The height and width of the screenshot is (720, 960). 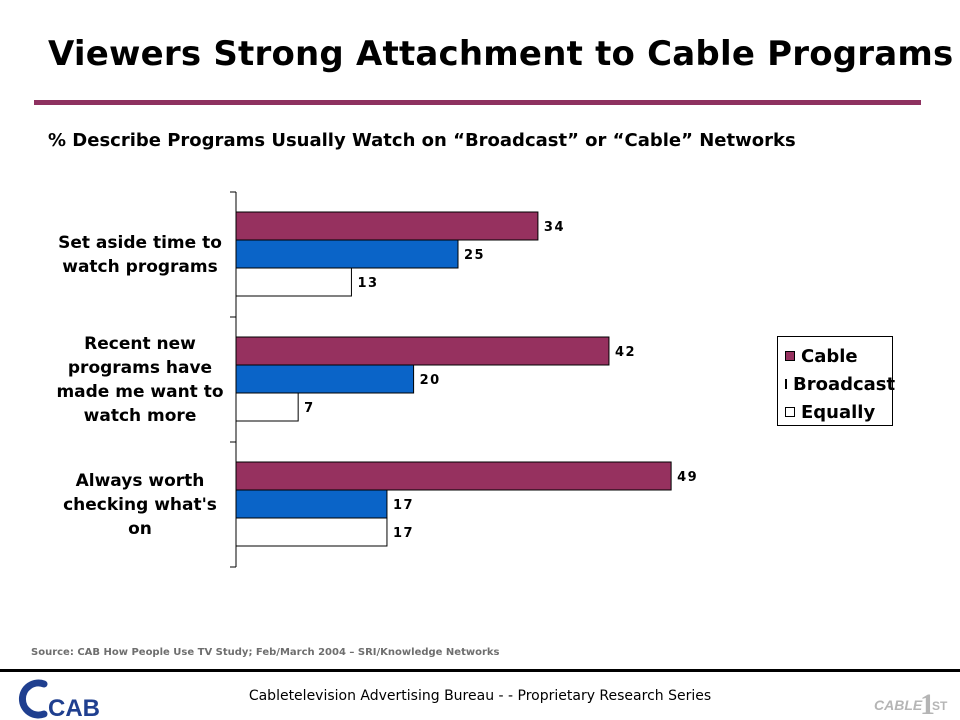 What do you see at coordinates (430, 380) in the screenshot?
I see `data-label: 20` at bounding box center [430, 380].